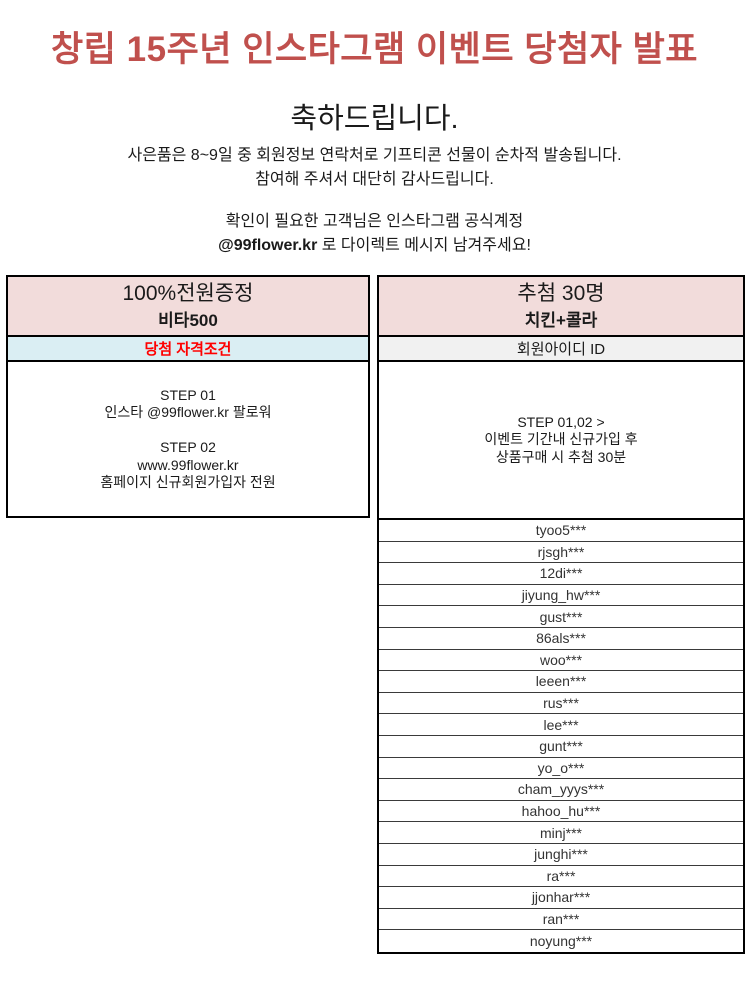  I want to click on winner-id-row: rjsgh***, so click(561, 553).